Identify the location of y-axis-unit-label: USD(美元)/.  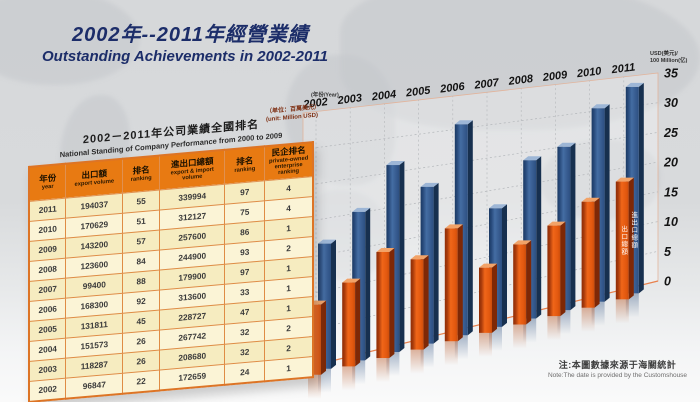
(664, 53).